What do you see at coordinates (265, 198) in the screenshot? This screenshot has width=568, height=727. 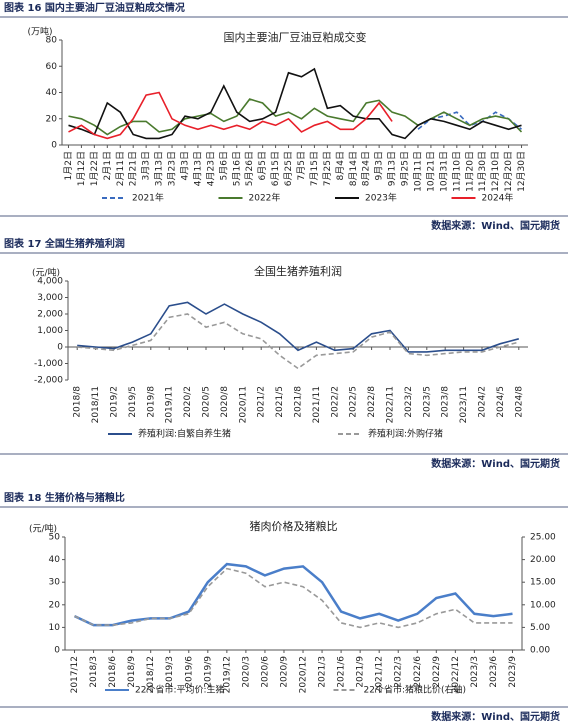 I see `legend-label: 2022年` at bounding box center [265, 198].